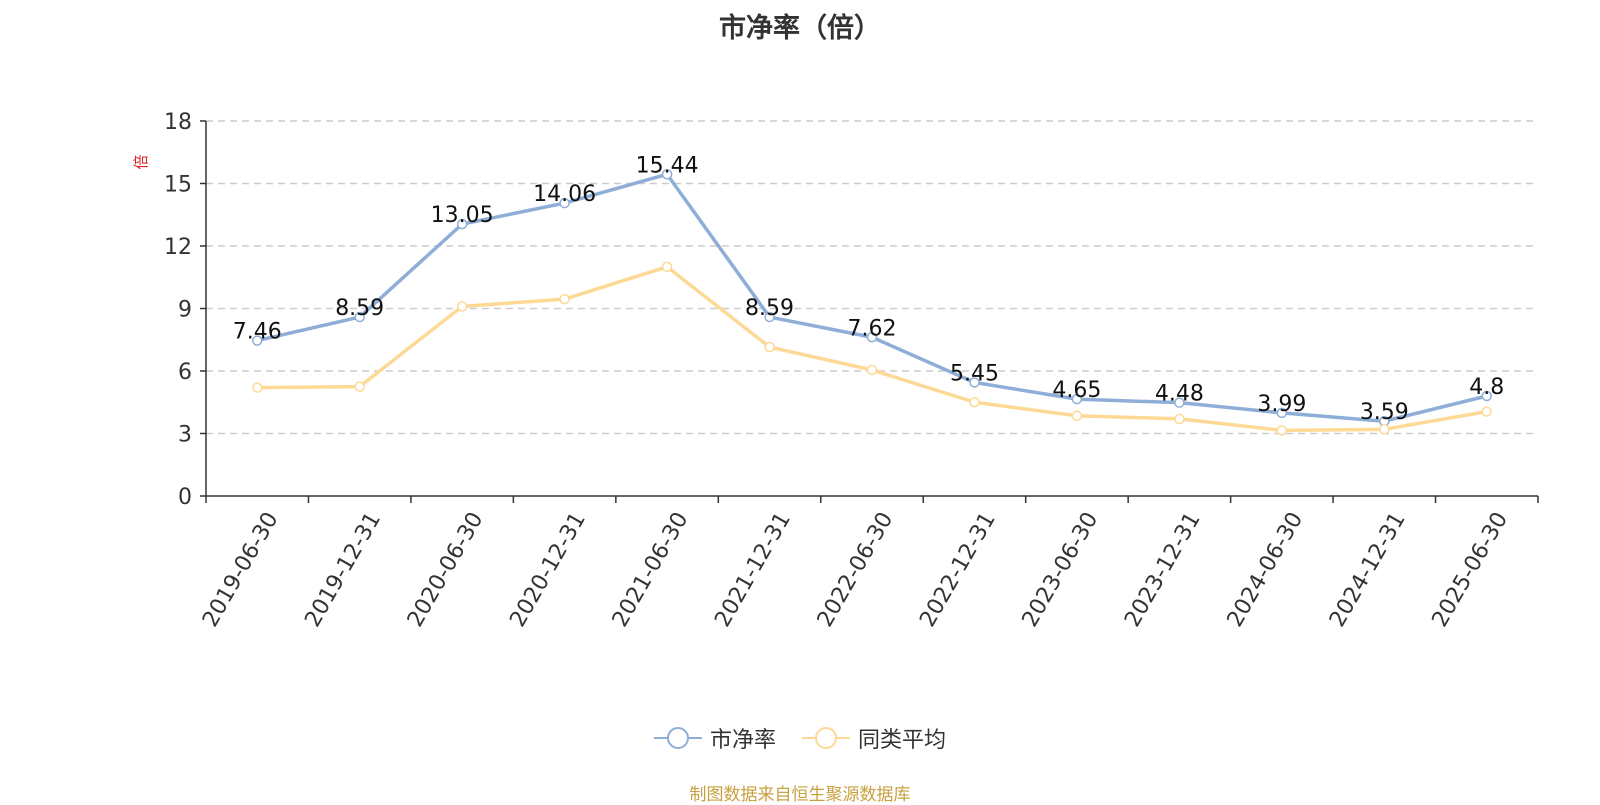 This screenshot has width=1600, height=805. I want to click on x-tick-label: 2022-06-30, so click(856, 569).